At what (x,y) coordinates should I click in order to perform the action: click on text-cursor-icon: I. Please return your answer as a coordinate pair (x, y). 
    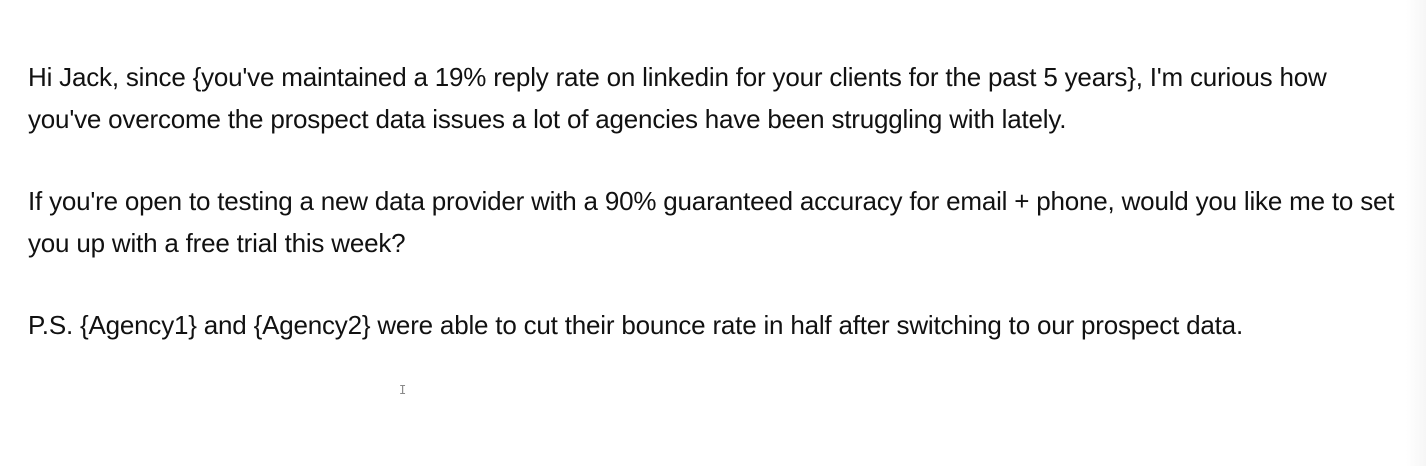
    Looking at the image, I should click on (403, 390).